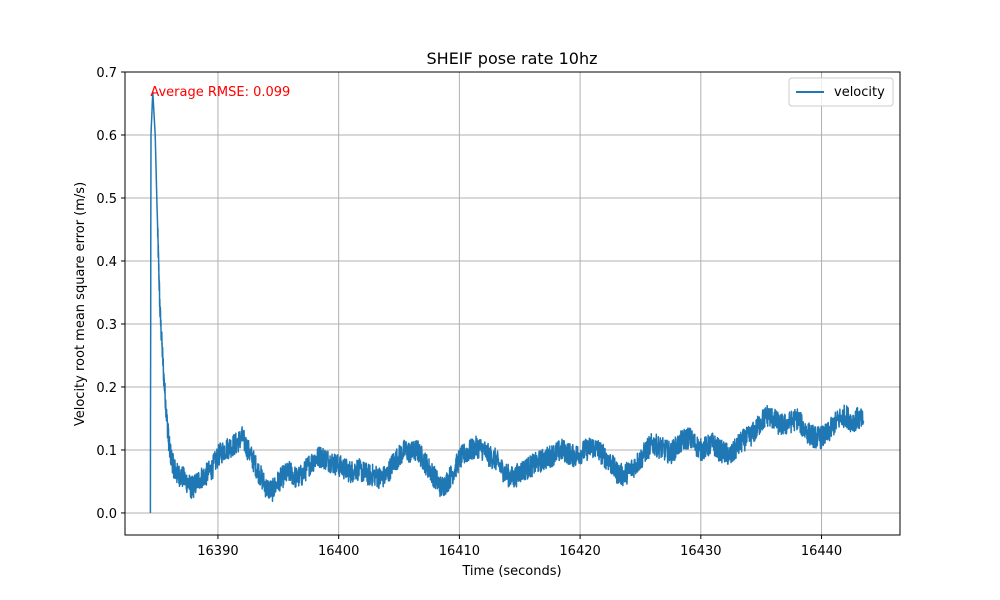 This screenshot has height=600, width=1000. What do you see at coordinates (338, 551) in the screenshot?
I see `x-tick-label: 16400` at bounding box center [338, 551].